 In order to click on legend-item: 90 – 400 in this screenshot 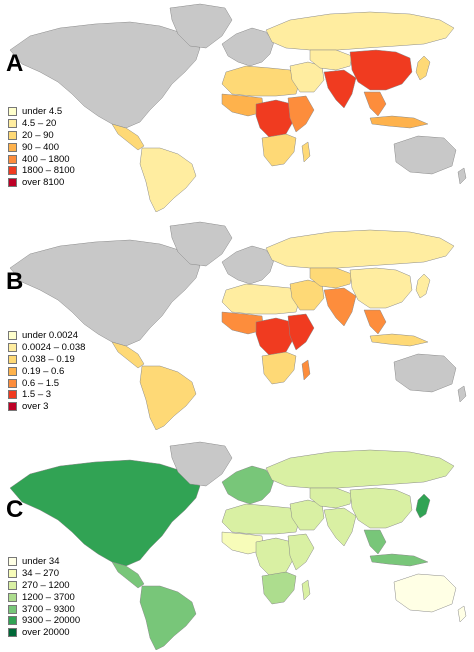, I will do `click(41, 147)`.